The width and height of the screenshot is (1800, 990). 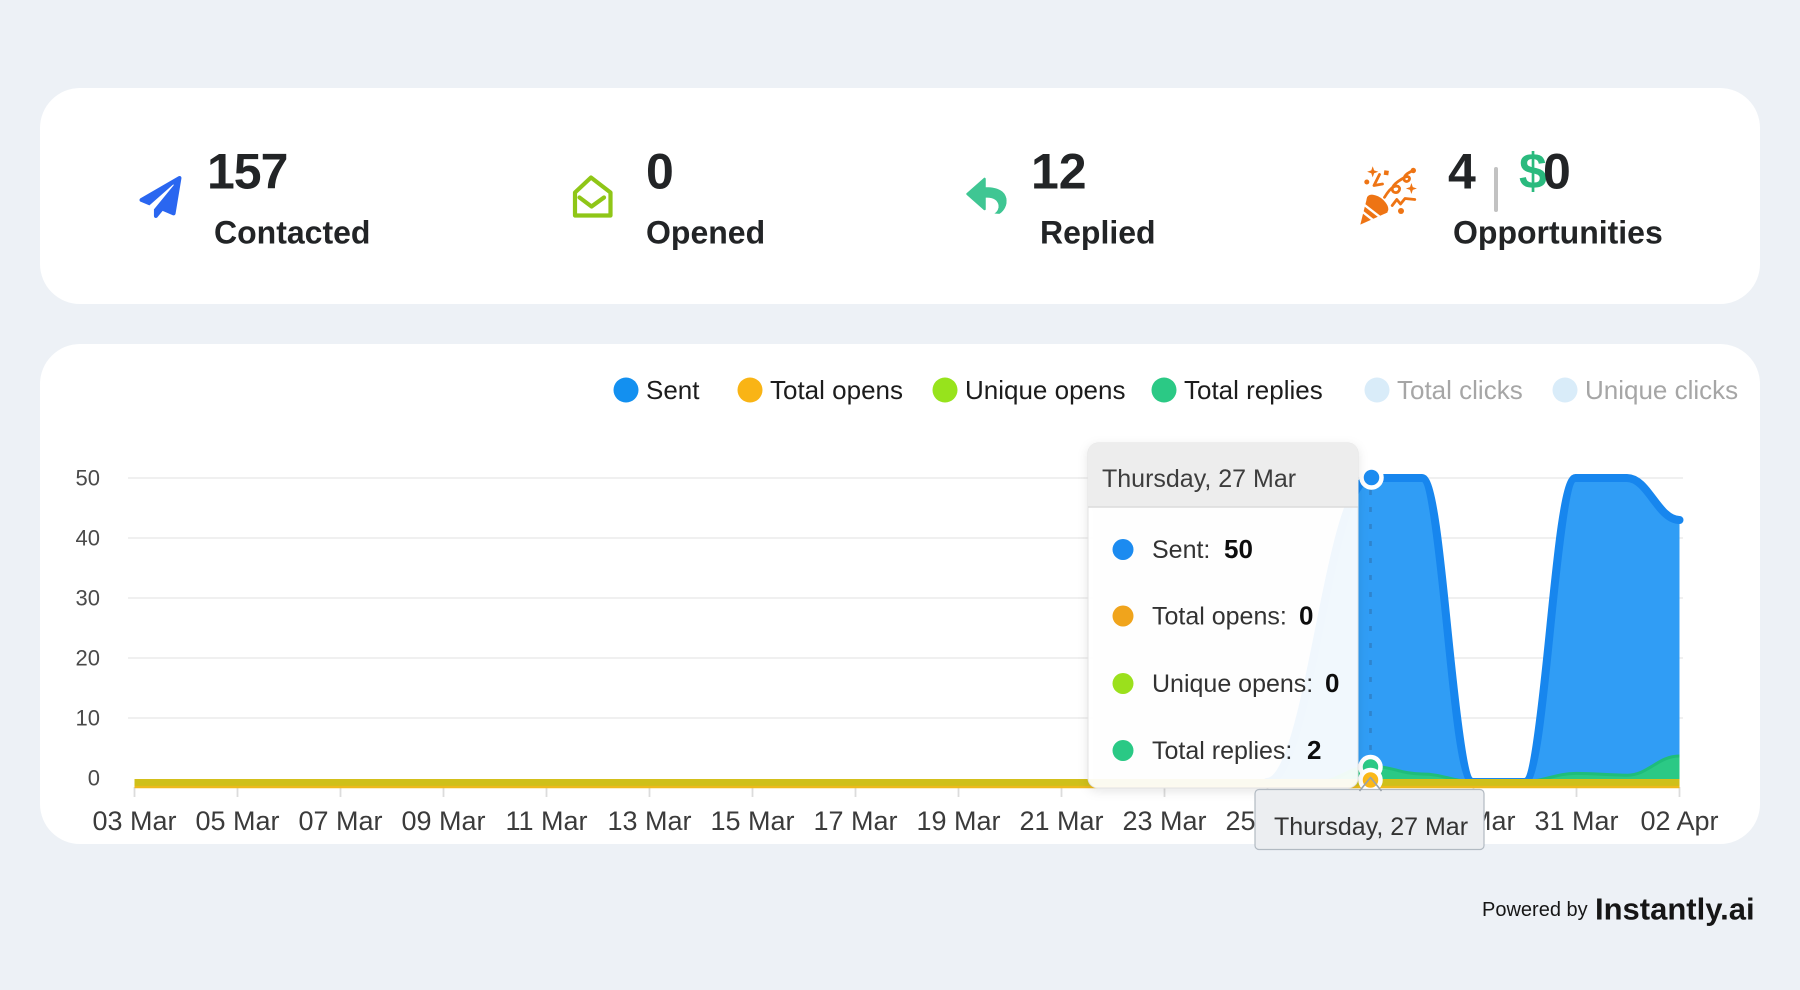 I want to click on svg-text: 40, so click(x=88, y=538).